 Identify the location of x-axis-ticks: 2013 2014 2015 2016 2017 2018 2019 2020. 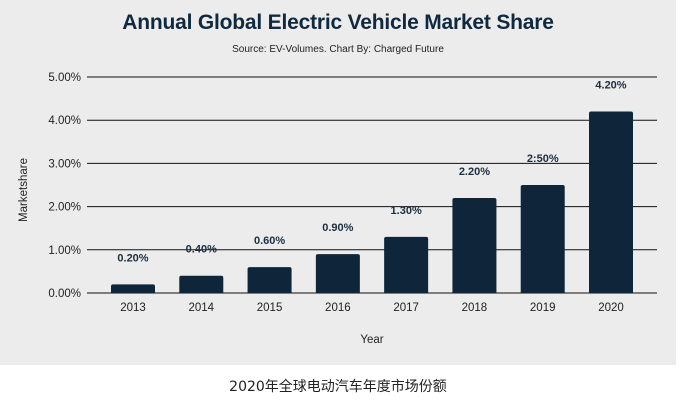
(372, 308).